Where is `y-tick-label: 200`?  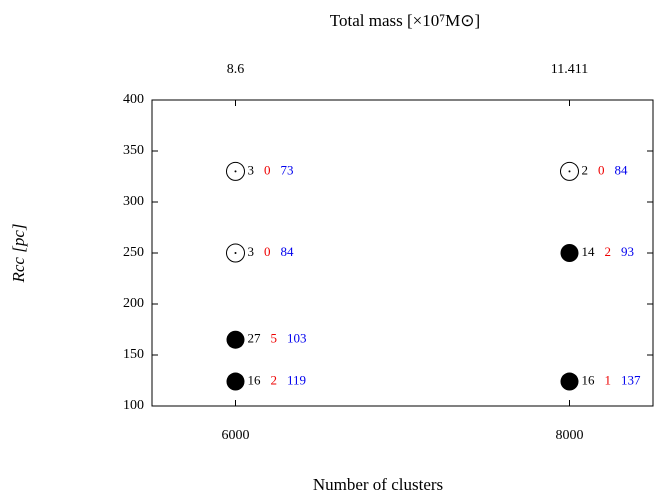
y-tick-label: 200 is located at coordinates (133, 303).